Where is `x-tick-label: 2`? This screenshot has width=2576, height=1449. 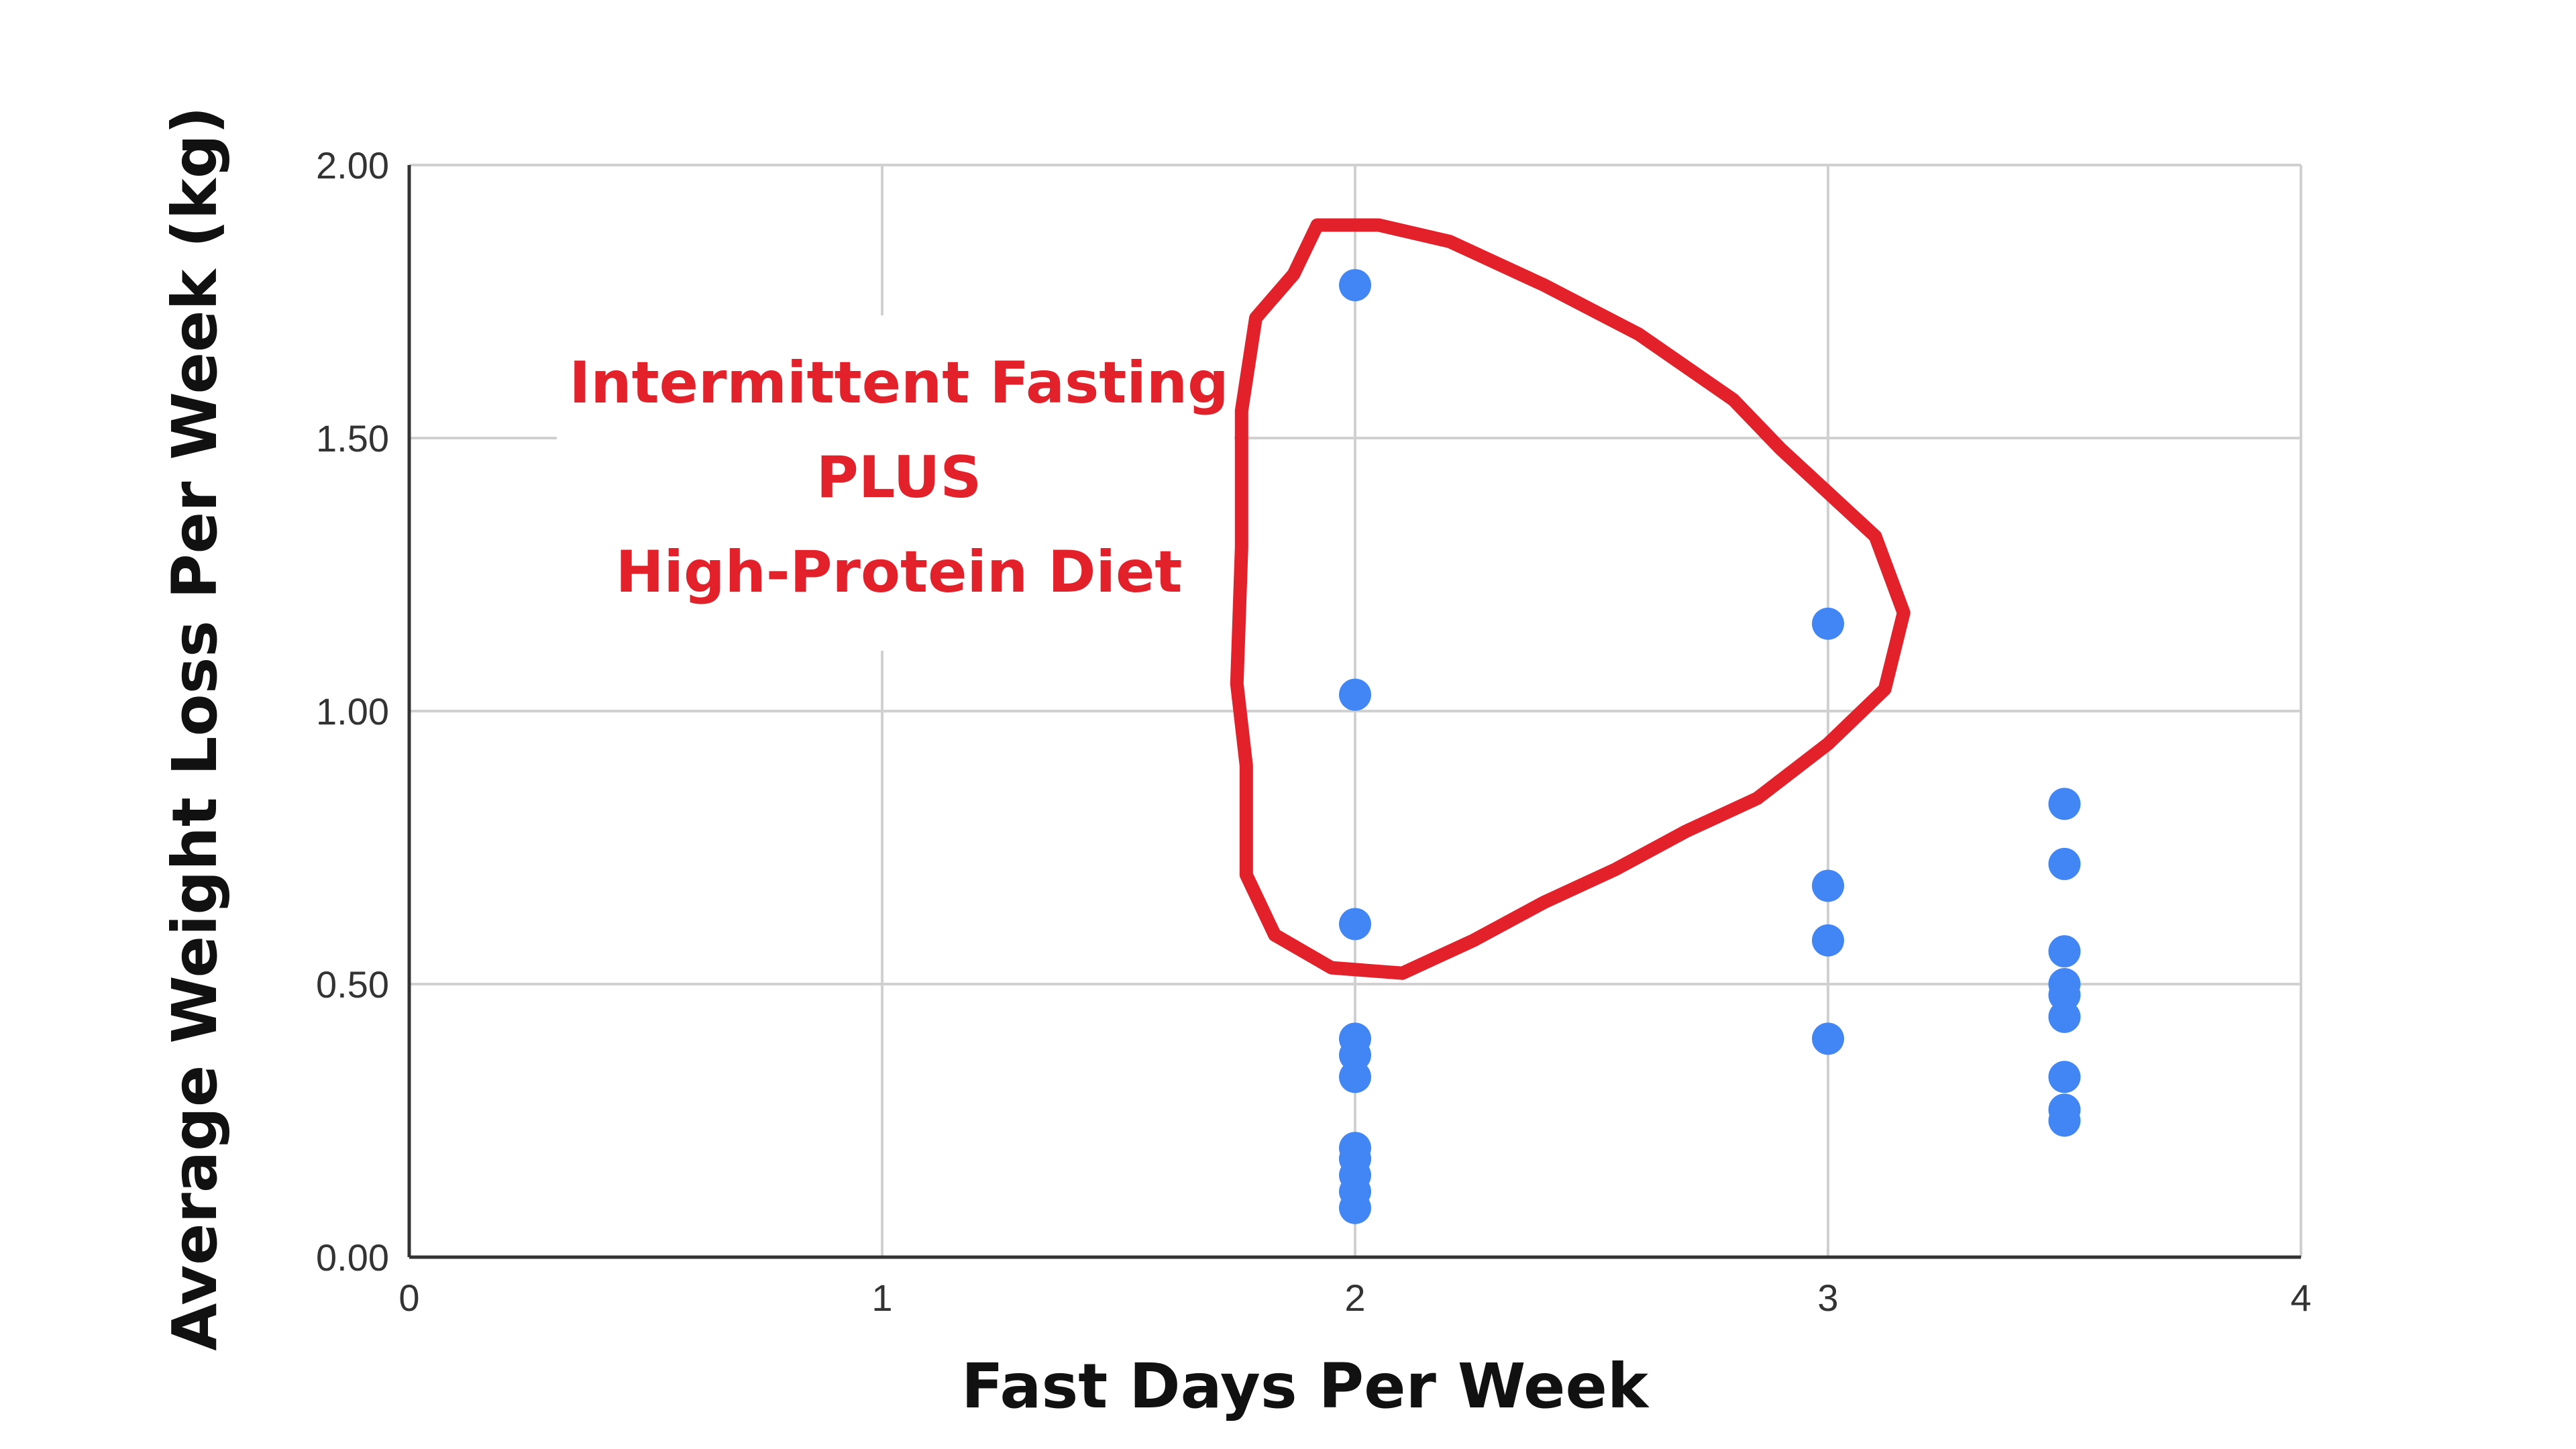
x-tick-label: 2 is located at coordinates (1354, 1298).